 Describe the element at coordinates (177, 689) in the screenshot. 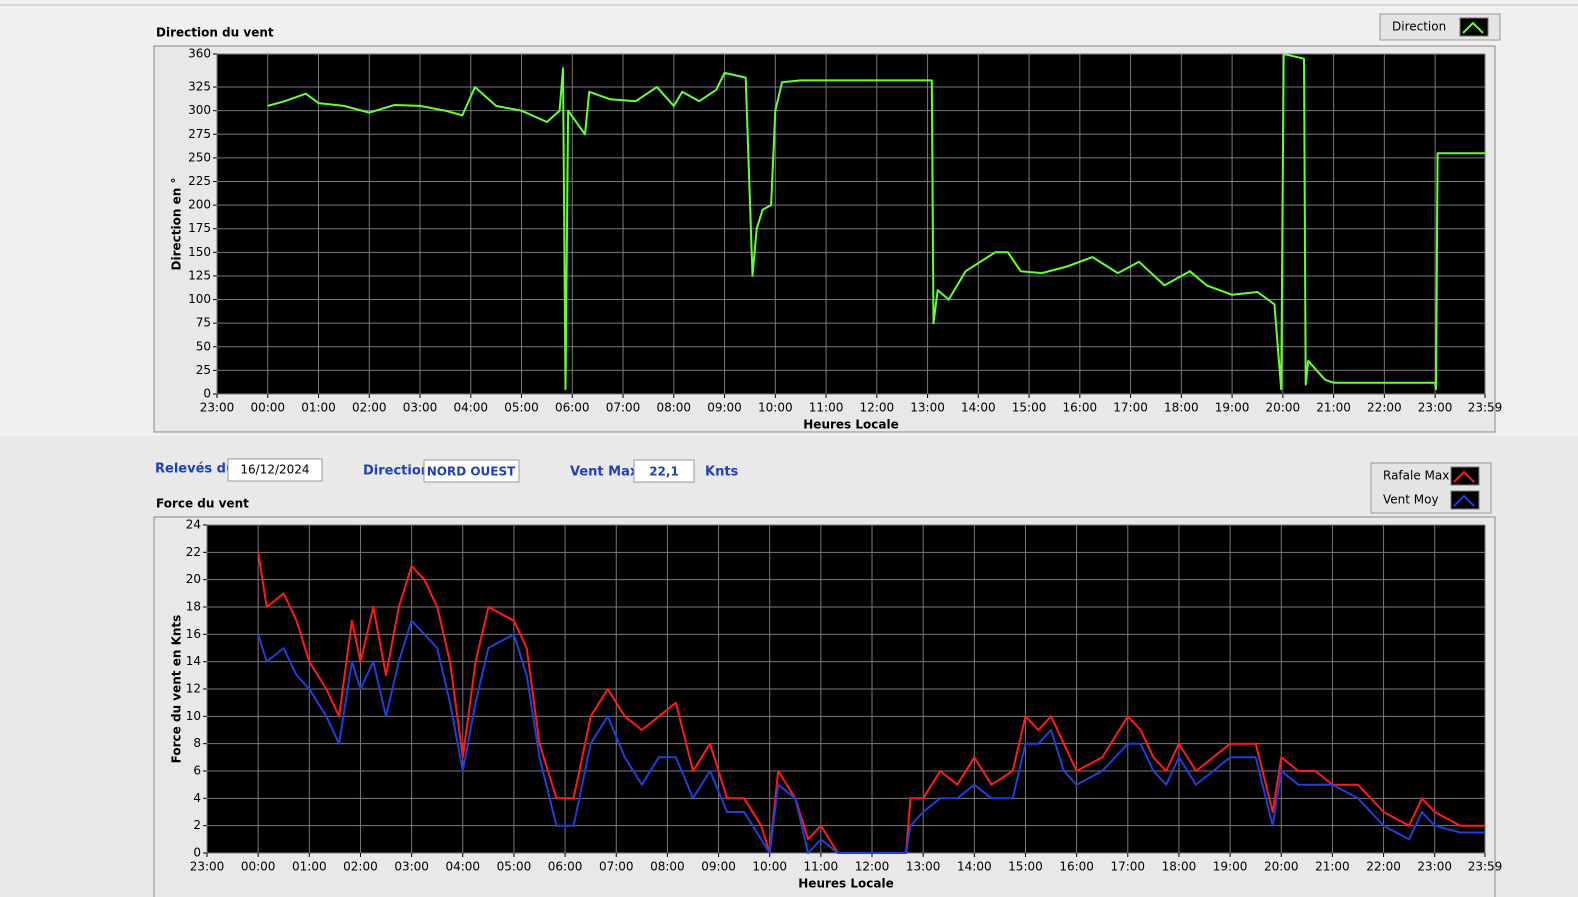

I see `y-axis-label: Force du vent en Knts` at that location.